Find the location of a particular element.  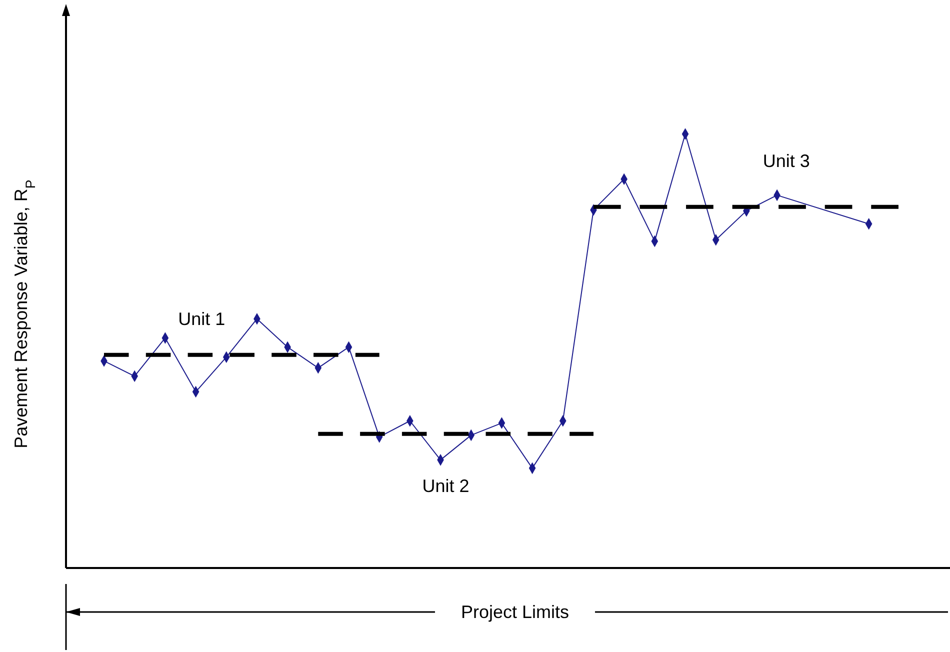

series-label: Unit 1 is located at coordinates (202, 318).